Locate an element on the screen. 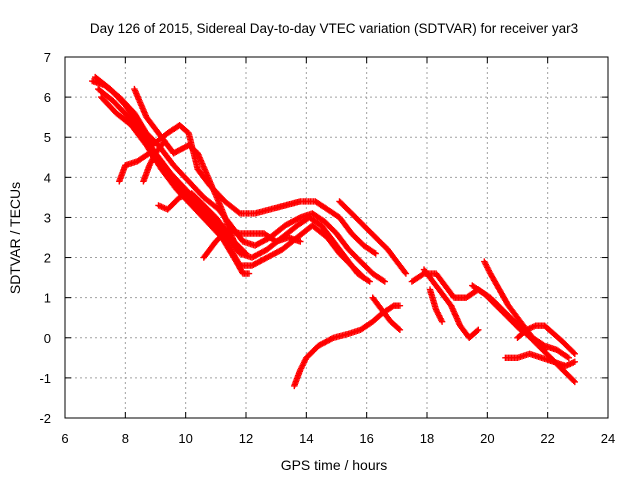 The width and height of the screenshot is (640, 480). y-tick-label: 6 is located at coordinates (47, 97).